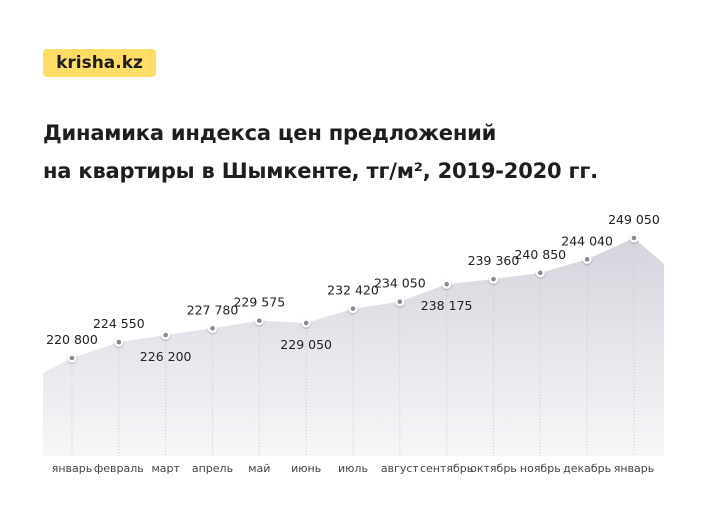  I want to click on x-tick-label: февраль, so click(119, 468).